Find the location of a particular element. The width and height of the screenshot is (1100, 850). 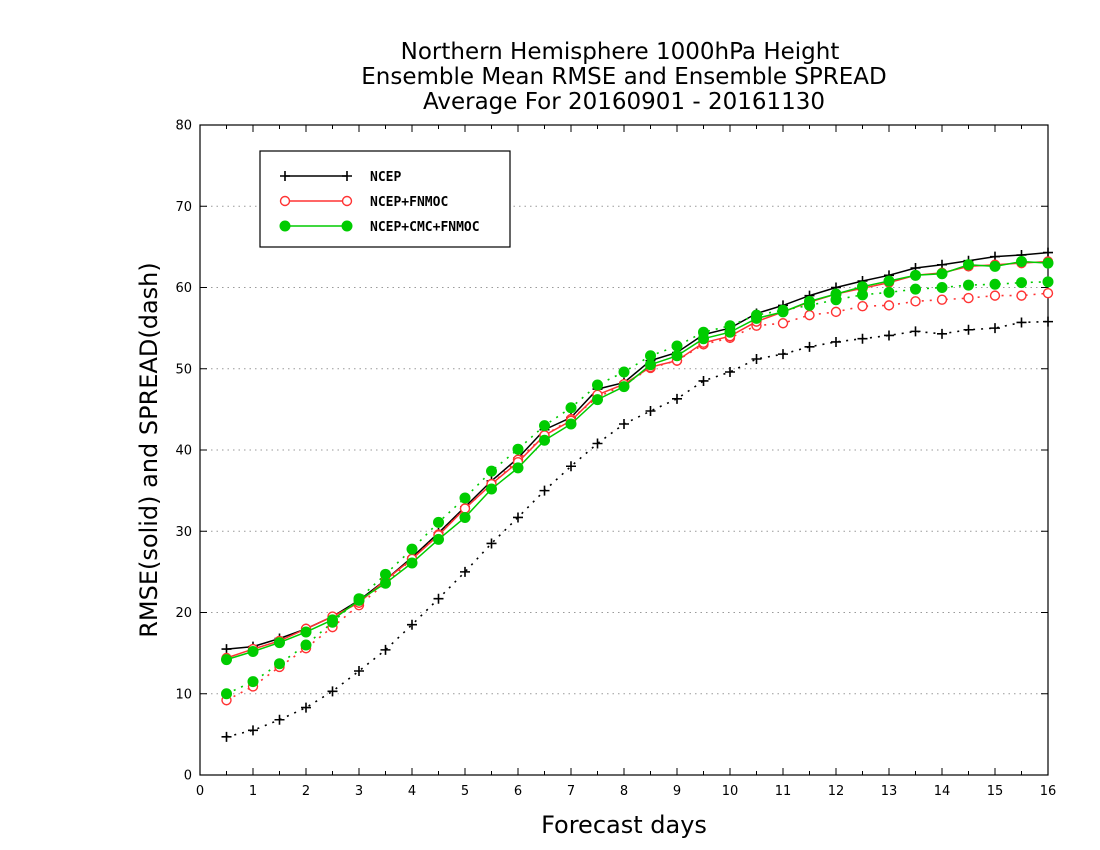

legend-item-ncep-cmc-fnmoc: NCEP+CMC+FNMOC is located at coordinates (379, 227).